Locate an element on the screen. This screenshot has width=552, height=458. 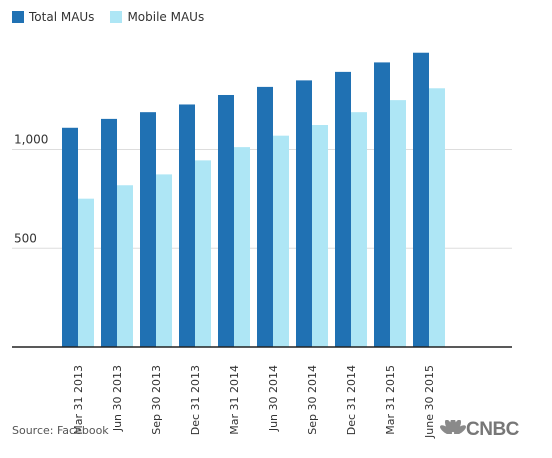
legend-swatch-mobile is located at coordinates (116, 17).